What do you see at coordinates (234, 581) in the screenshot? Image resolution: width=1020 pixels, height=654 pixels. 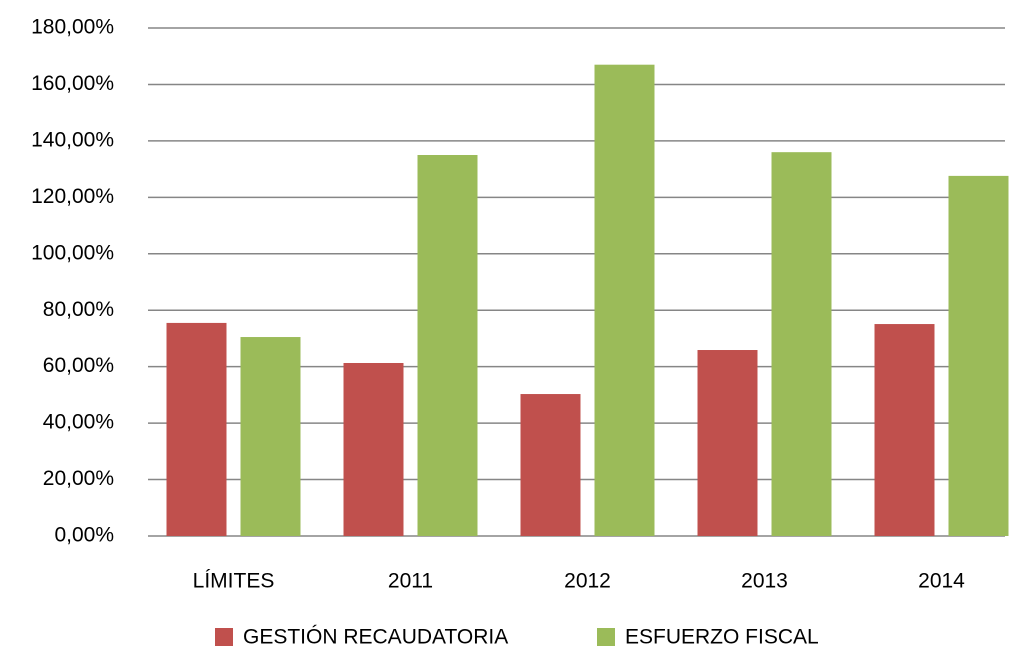 I see `x-tick-label: LÍMITES` at bounding box center [234, 581].